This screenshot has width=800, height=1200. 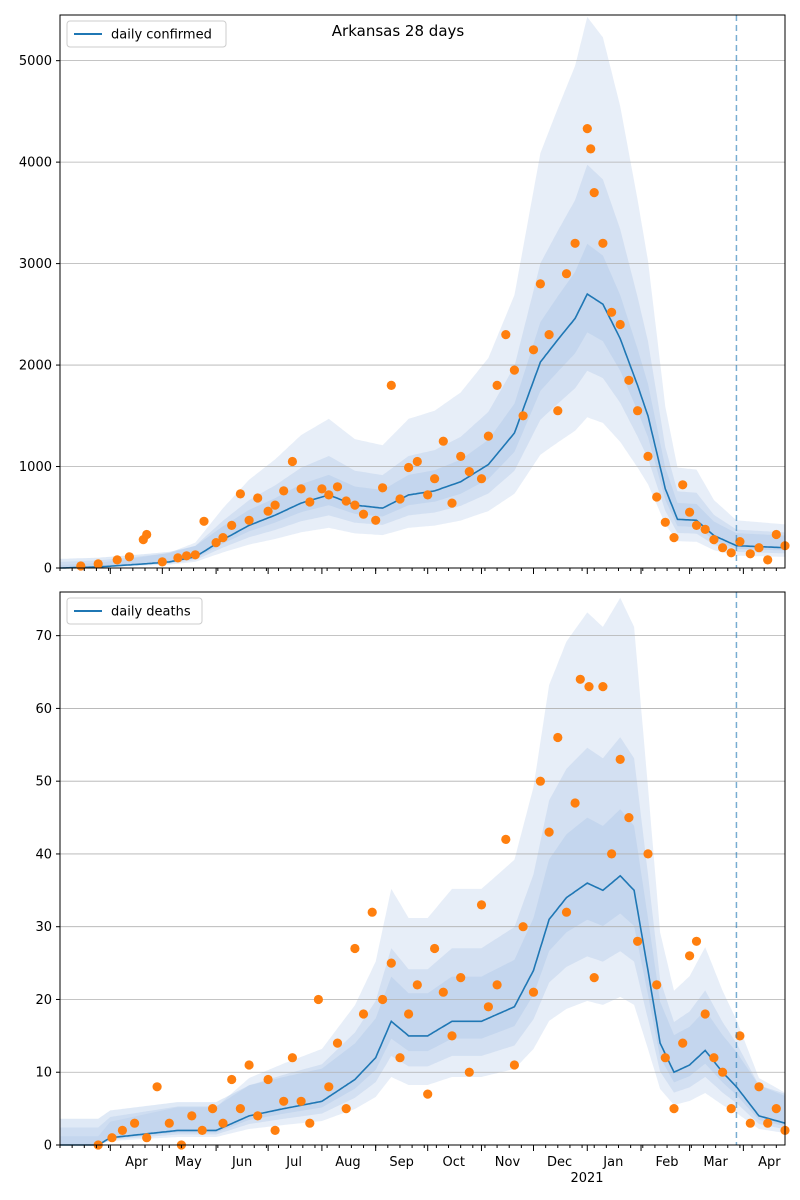 I want to click on confirmed-x-ticks, so click(x=418, y=571).